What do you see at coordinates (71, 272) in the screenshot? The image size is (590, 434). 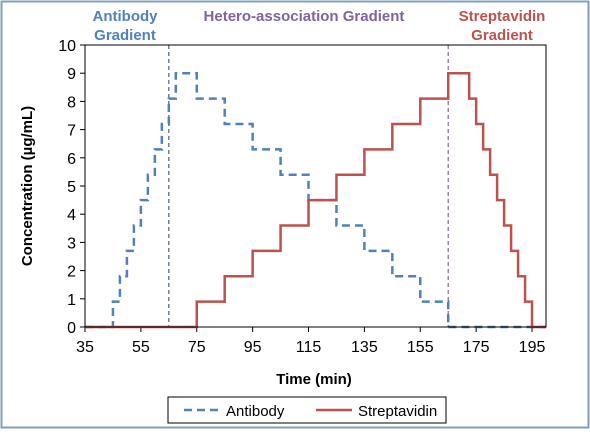 I see `y-tick-label: 2` at bounding box center [71, 272].